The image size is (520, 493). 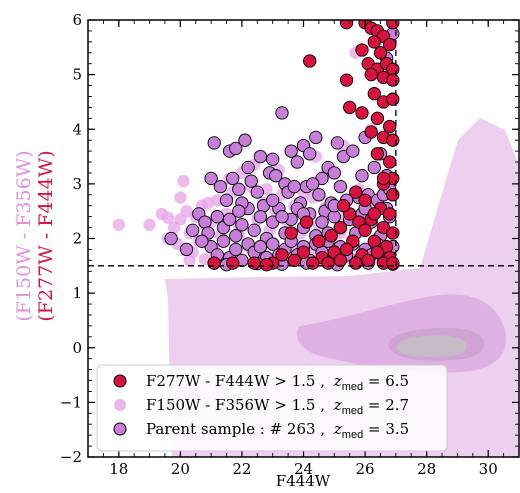 What do you see at coordinates (77, 348) in the screenshot?
I see `y-tick-label: 0` at bounding box center [77, 348].